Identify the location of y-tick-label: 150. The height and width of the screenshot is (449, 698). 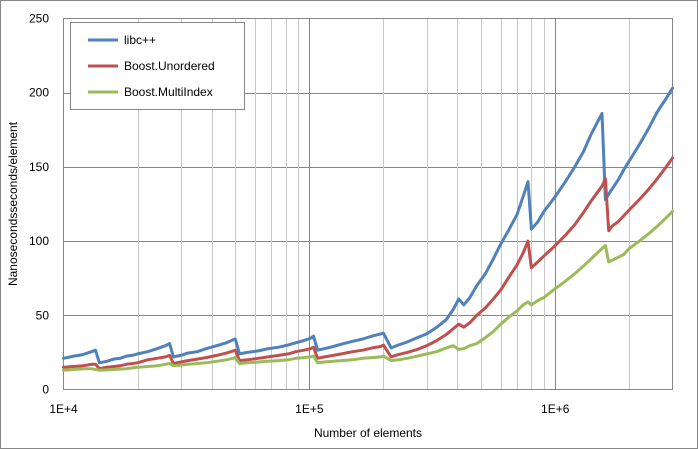
(39, 167).